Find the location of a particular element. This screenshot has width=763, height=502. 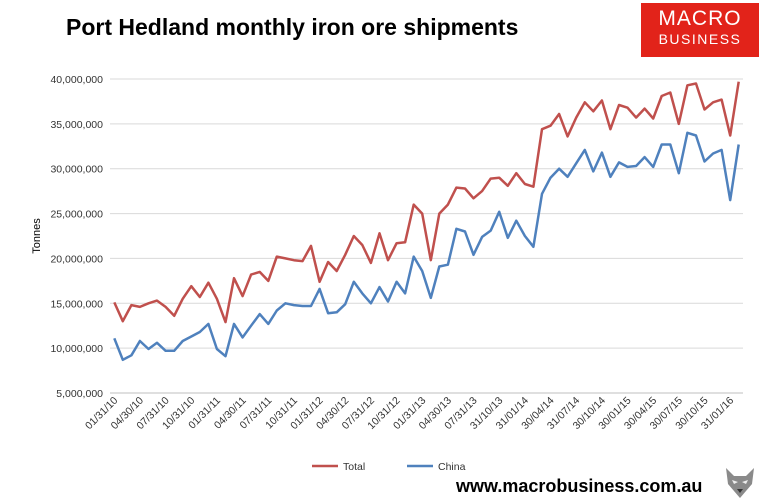

legend-label: Total is located at coordinates (354, 467).